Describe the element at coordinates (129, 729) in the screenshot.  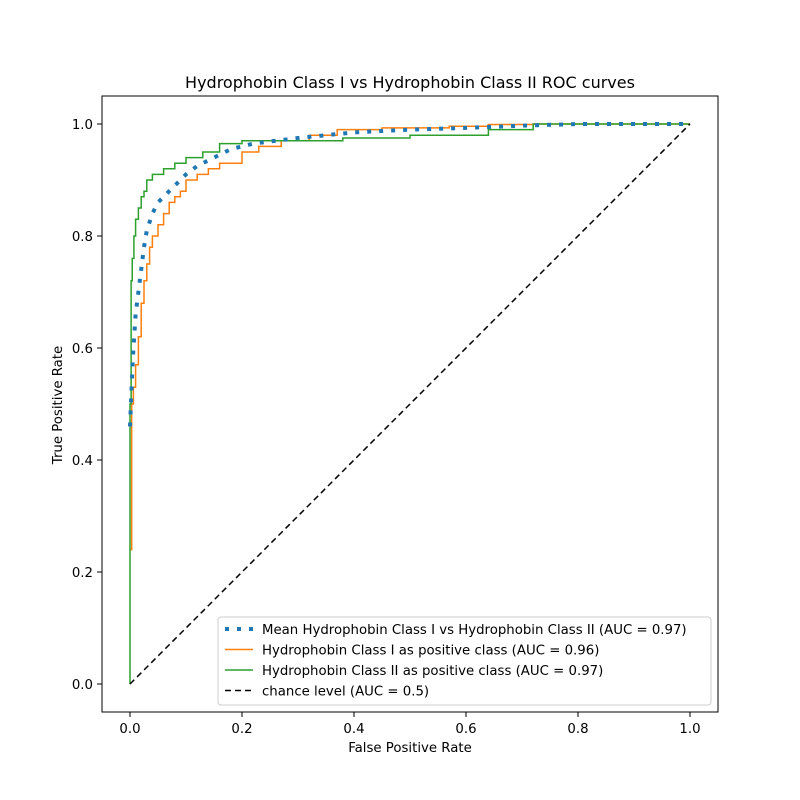
I see `x-tick-label: 0.0` at that location.